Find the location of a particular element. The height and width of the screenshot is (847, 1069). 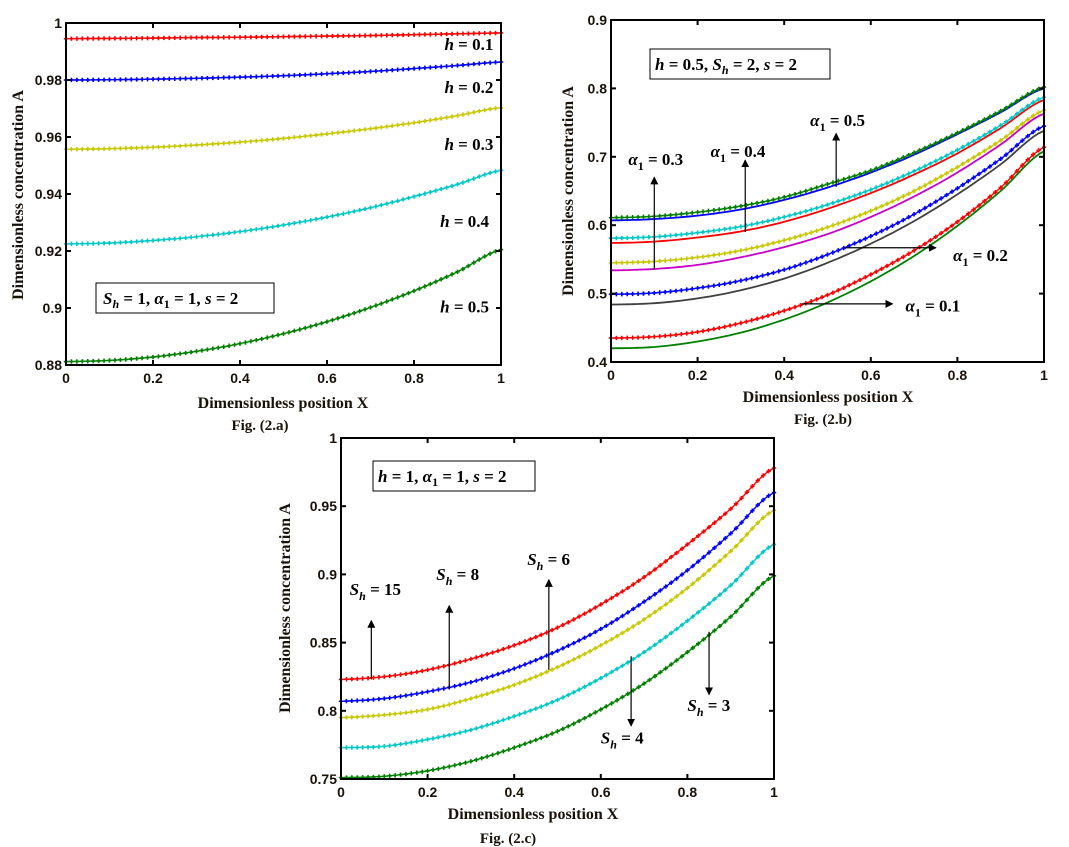

chart-a-caption: Fig. (2.a) is located at coordinates (259, 426).